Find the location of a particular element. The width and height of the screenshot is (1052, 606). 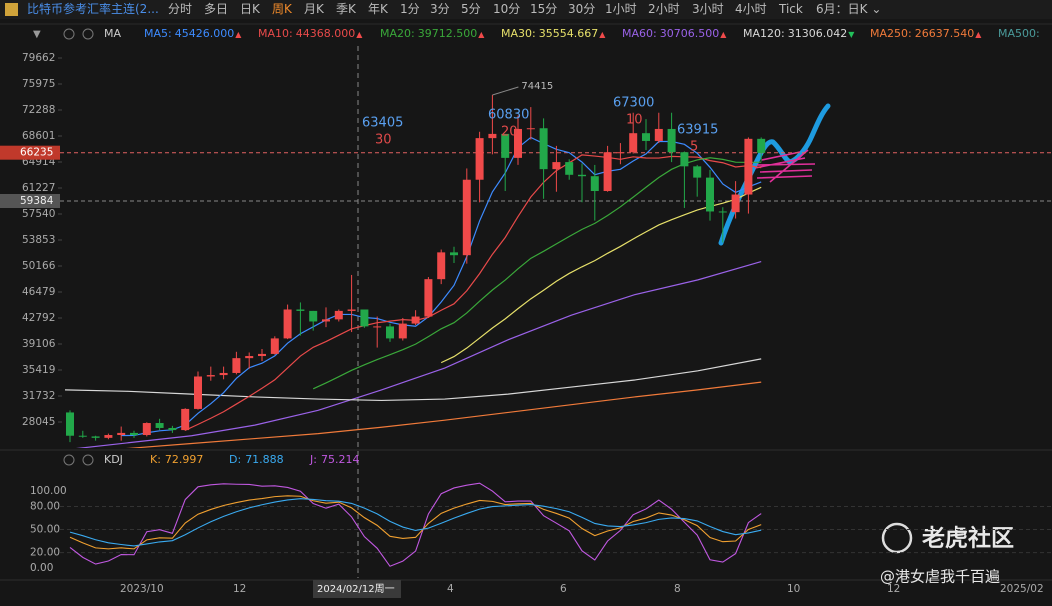

toolbar-tab: 季K is located at coordinates (346, 9).